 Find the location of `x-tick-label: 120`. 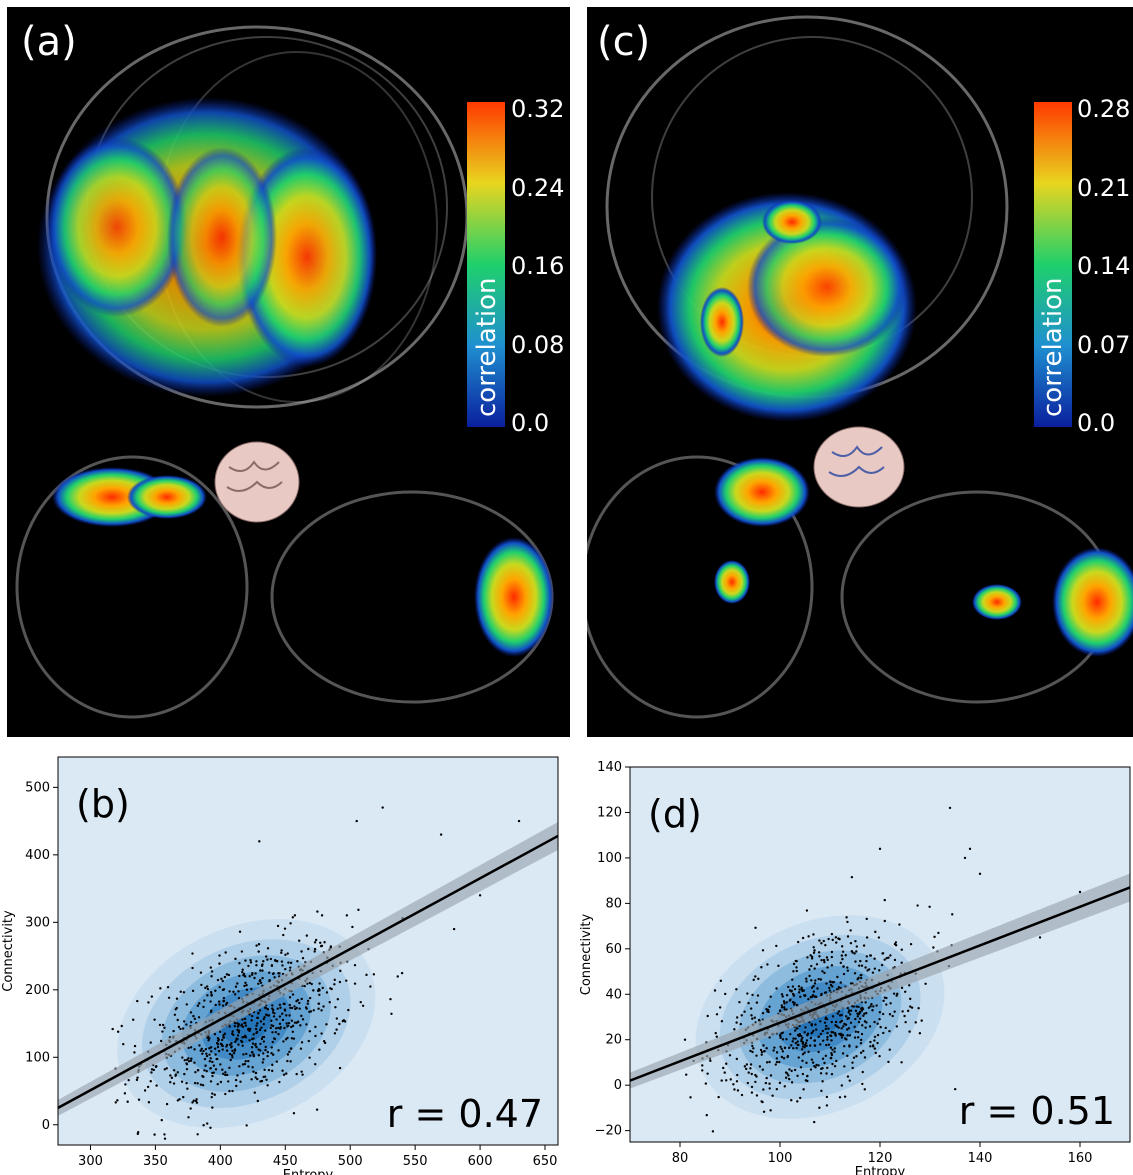

x-tick-label: 120 is located at coordinates (880, 1158).